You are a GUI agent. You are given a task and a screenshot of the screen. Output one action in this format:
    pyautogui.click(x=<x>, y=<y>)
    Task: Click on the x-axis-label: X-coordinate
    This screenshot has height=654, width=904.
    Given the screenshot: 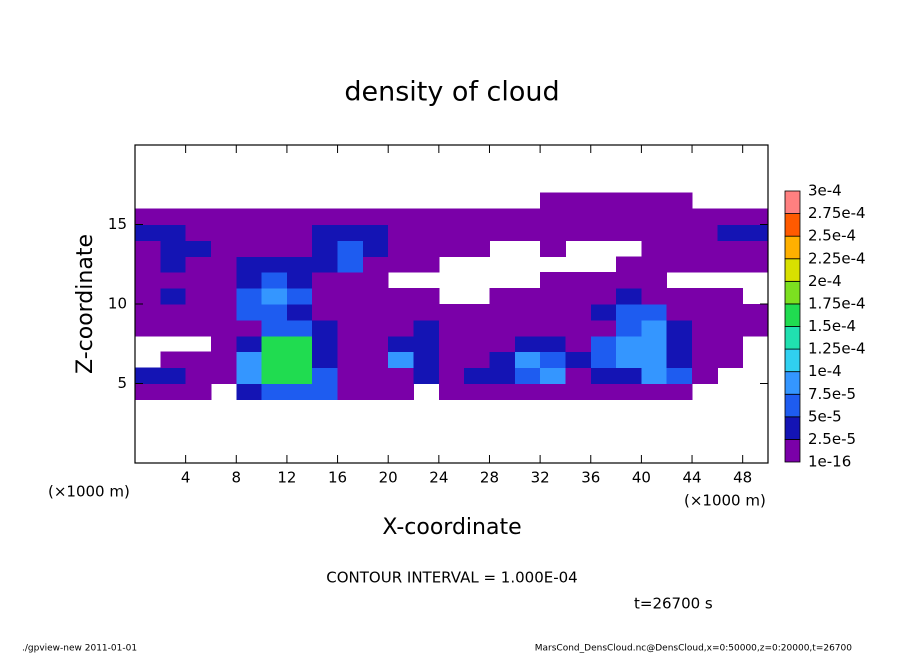 What is the action you would take?
    pyautogui.click(x=451, y=527)
    